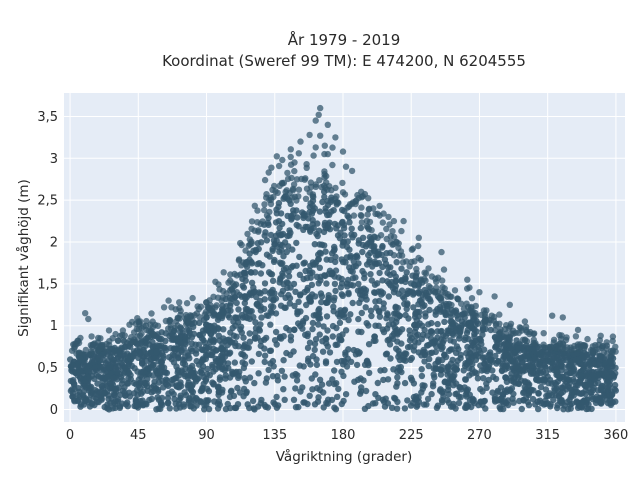 This screenshot has width=640, height=480. What do you see at coordinates (479, 435) in the screenshot?
I see `x-tick-label: 270` at bounding box center [479, 435].